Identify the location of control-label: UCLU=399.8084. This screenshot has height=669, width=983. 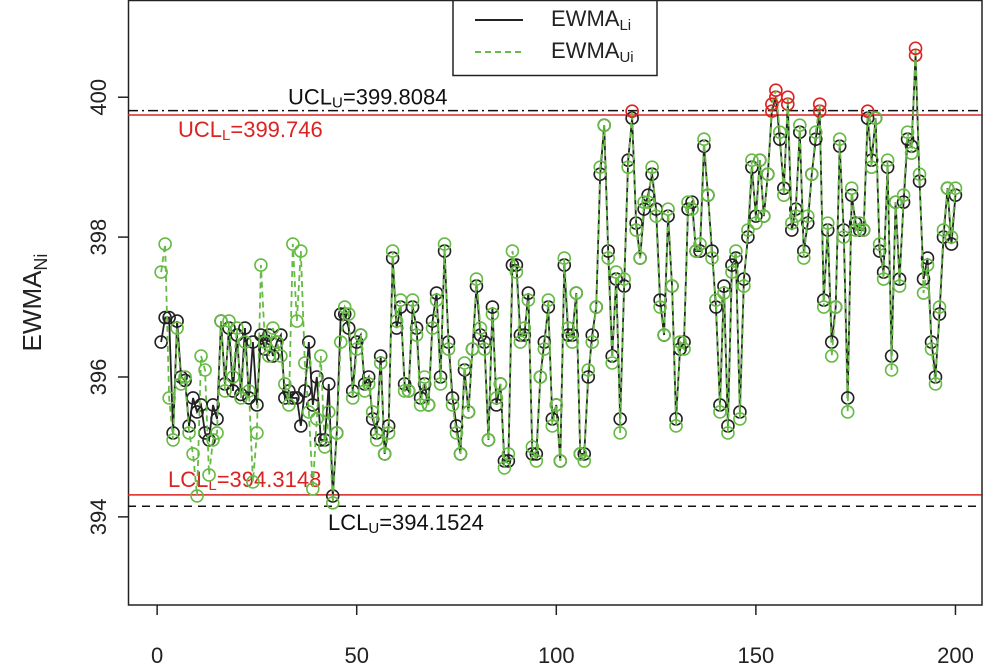
(367, 97).